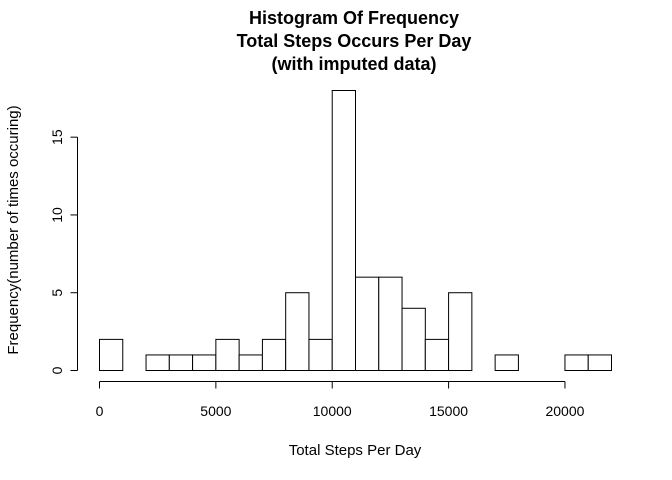  Describe the element at coordinates (564, 411) in the screenshot. I see `x-tick-label: 20000` at that location.